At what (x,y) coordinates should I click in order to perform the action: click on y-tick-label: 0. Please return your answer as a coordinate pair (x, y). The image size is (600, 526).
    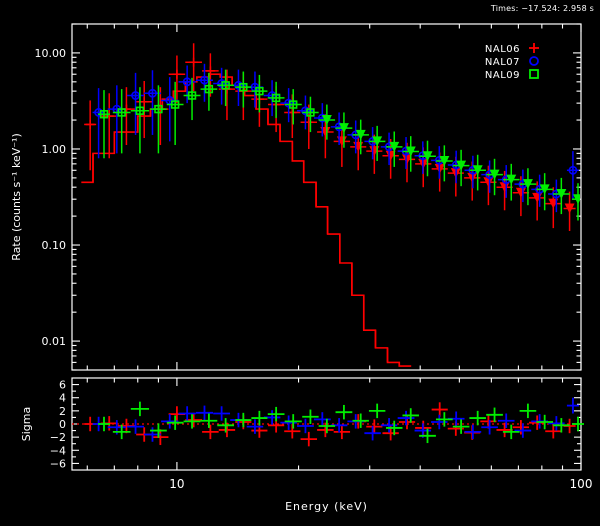
    Looking at the image, I should click on (62, 424).